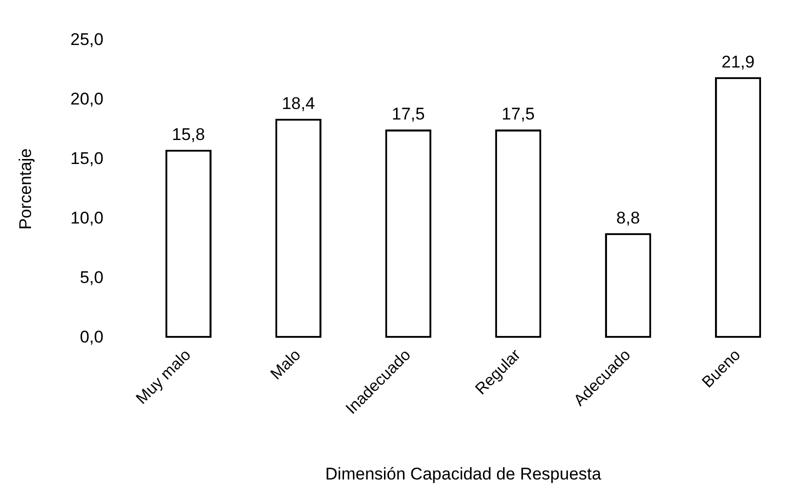 Image resolution: width=801 pixels, height=497 pixels. Describe the element at coordinates (738, 62) in the screenshot. I see `data-label: 21,9` at that location.